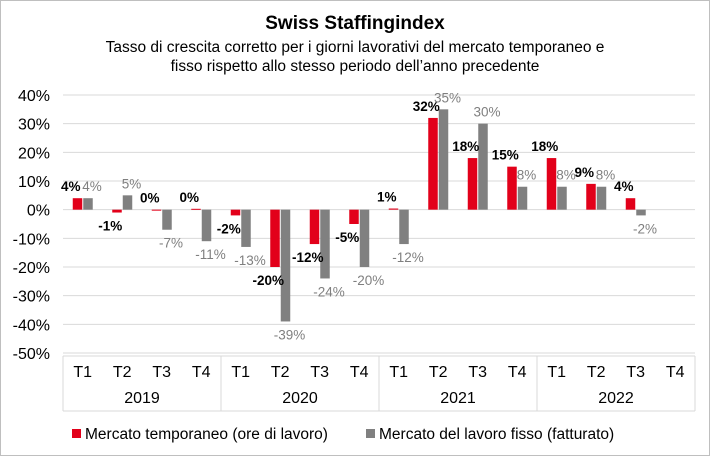 This screenshot has height=456, width=710. I want to click on y-tick-label: -40%, so click(31, 325).